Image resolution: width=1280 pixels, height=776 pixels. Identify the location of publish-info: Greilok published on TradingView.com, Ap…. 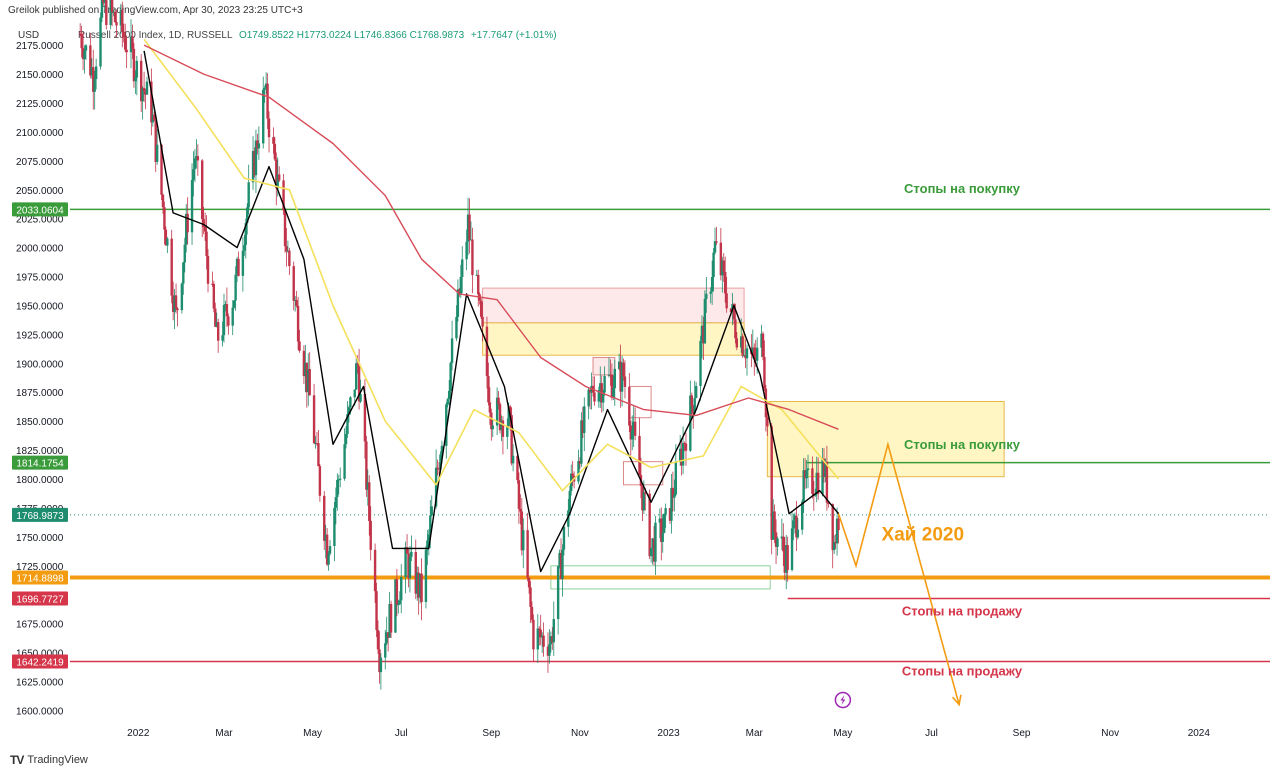
(155, 10).